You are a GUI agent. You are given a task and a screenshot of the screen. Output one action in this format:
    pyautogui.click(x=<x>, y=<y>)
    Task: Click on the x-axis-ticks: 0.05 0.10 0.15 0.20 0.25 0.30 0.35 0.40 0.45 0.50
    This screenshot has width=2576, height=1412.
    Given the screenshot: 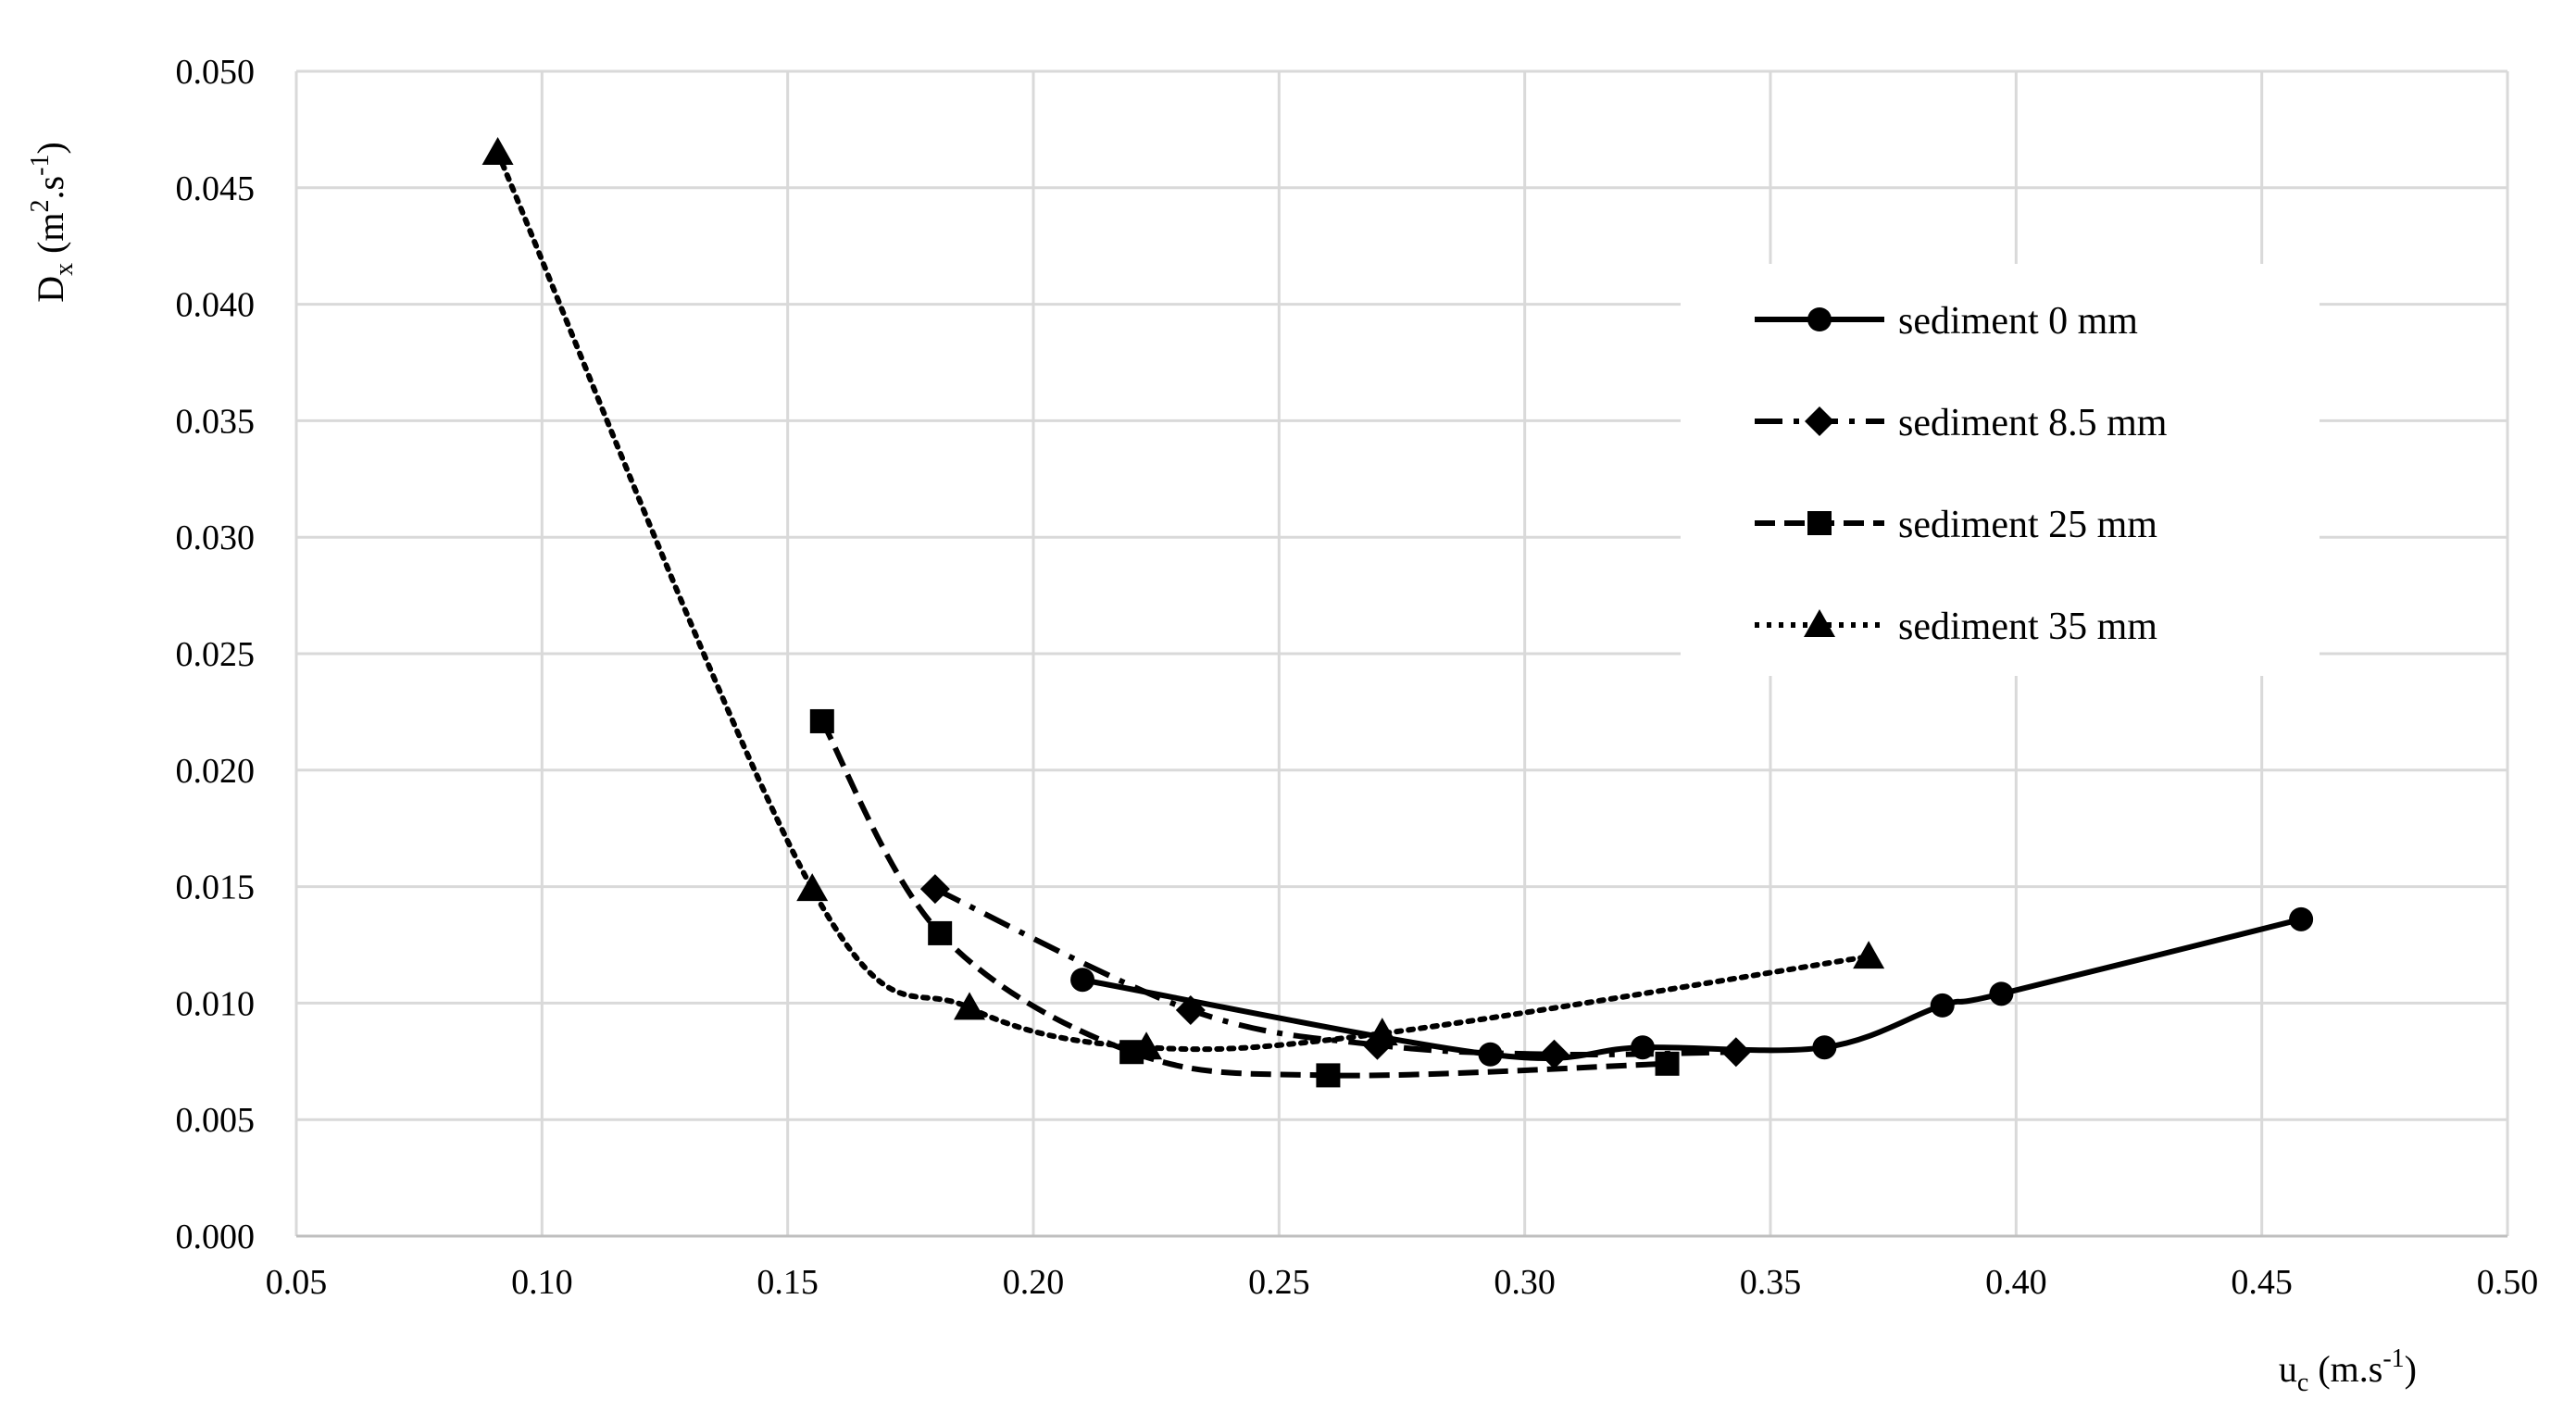 What is the action you would take?
    pyautogui.click(x=1402, y=1283)
    